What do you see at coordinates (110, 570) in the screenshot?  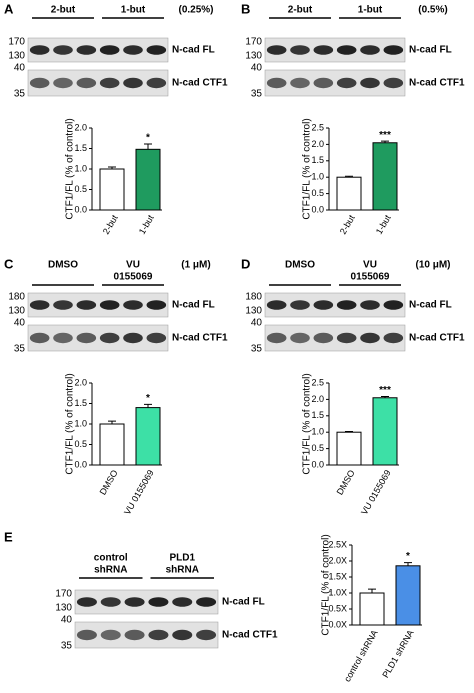 I see `group-label: shRNA` at bounding box center [110, 570].